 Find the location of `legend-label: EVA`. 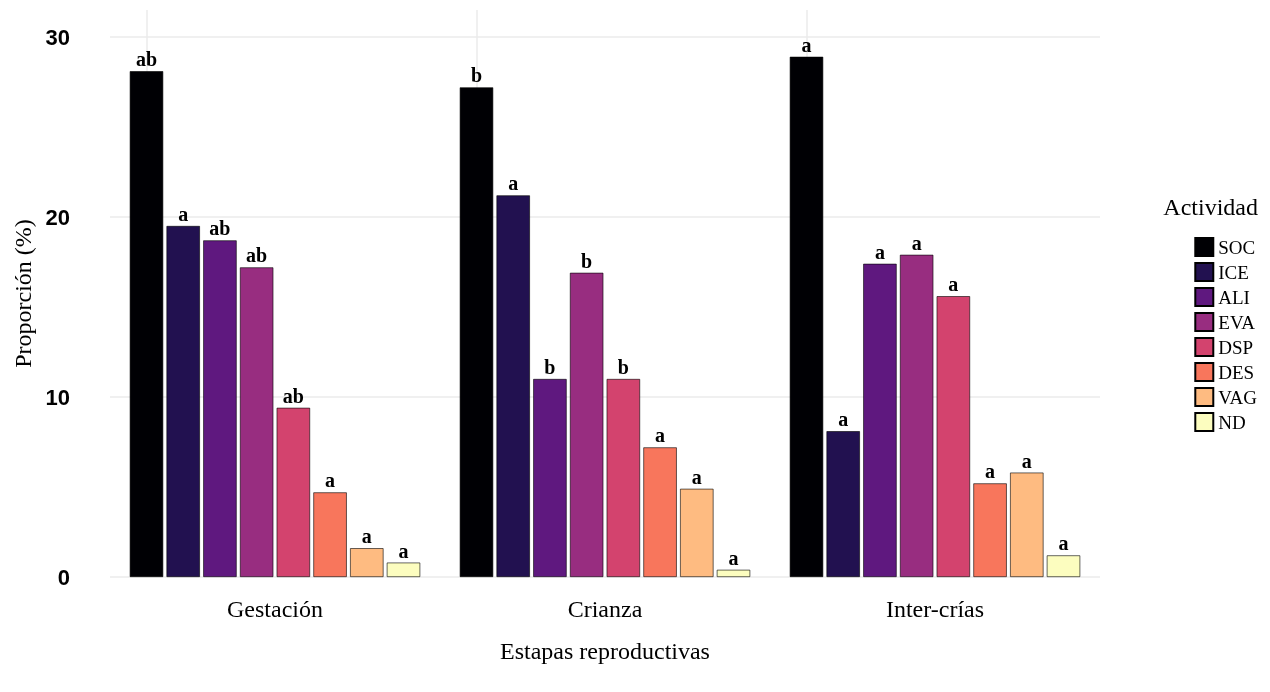

legend-label: EVA is located at coordinates (1237, 322).